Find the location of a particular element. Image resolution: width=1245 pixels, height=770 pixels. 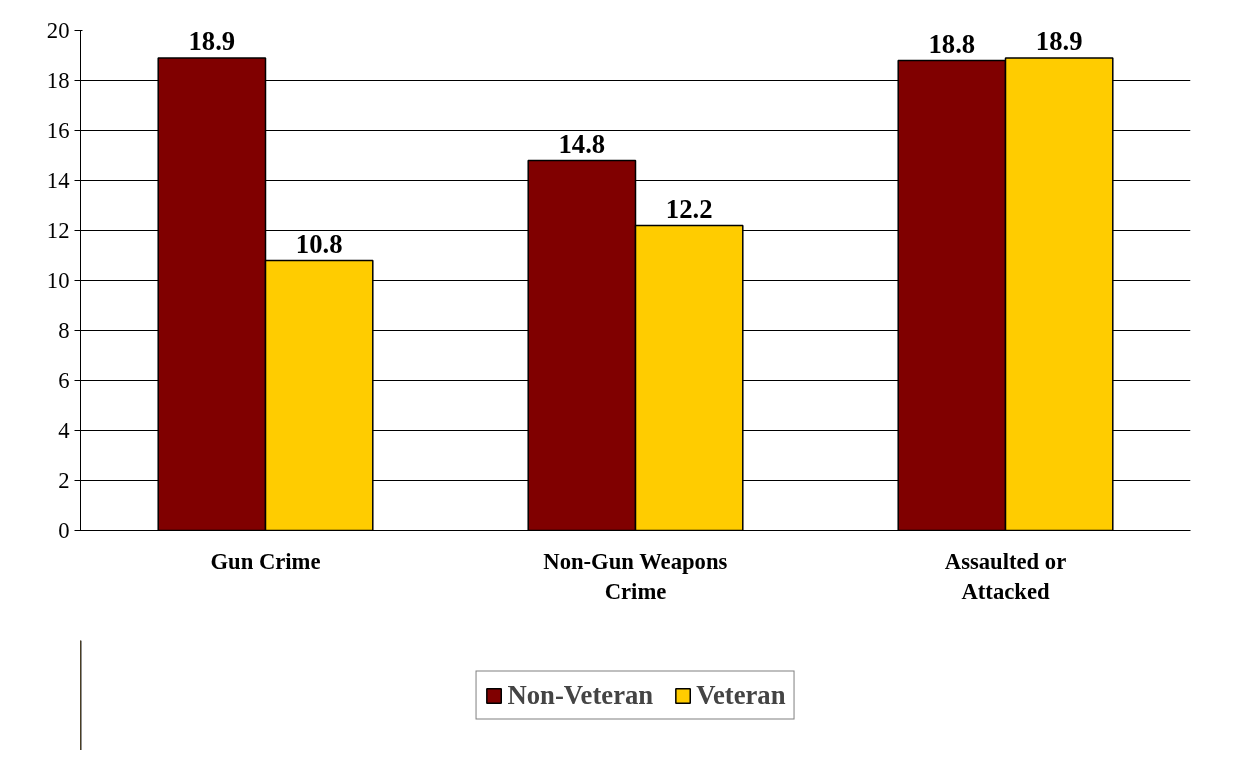

data-label: 18.8 is located at coordinates (952, 43).